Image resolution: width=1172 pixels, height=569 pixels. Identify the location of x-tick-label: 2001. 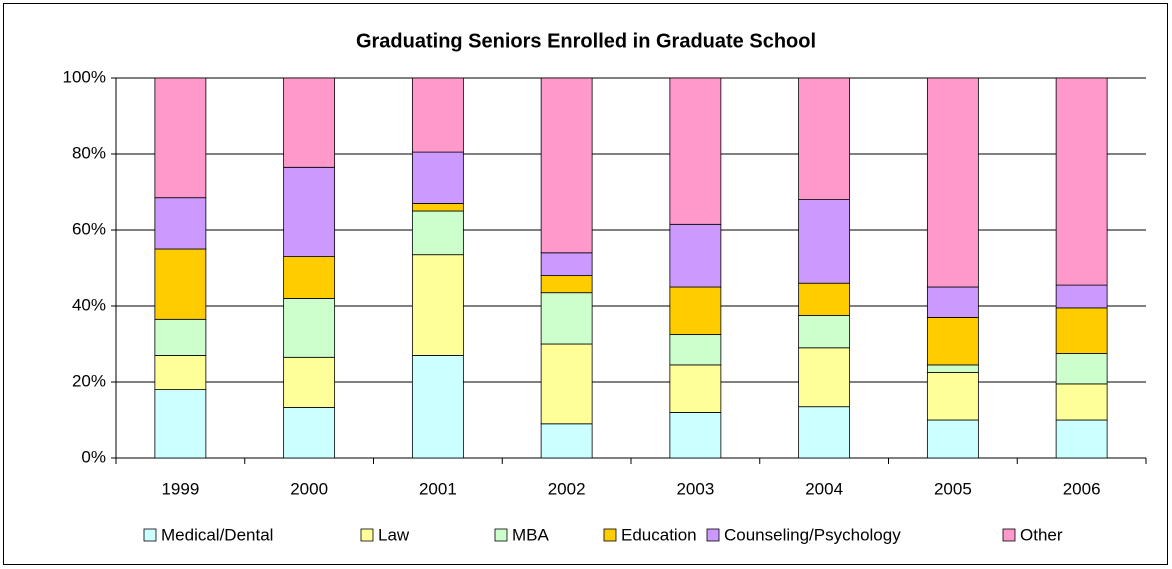
(438, 488).